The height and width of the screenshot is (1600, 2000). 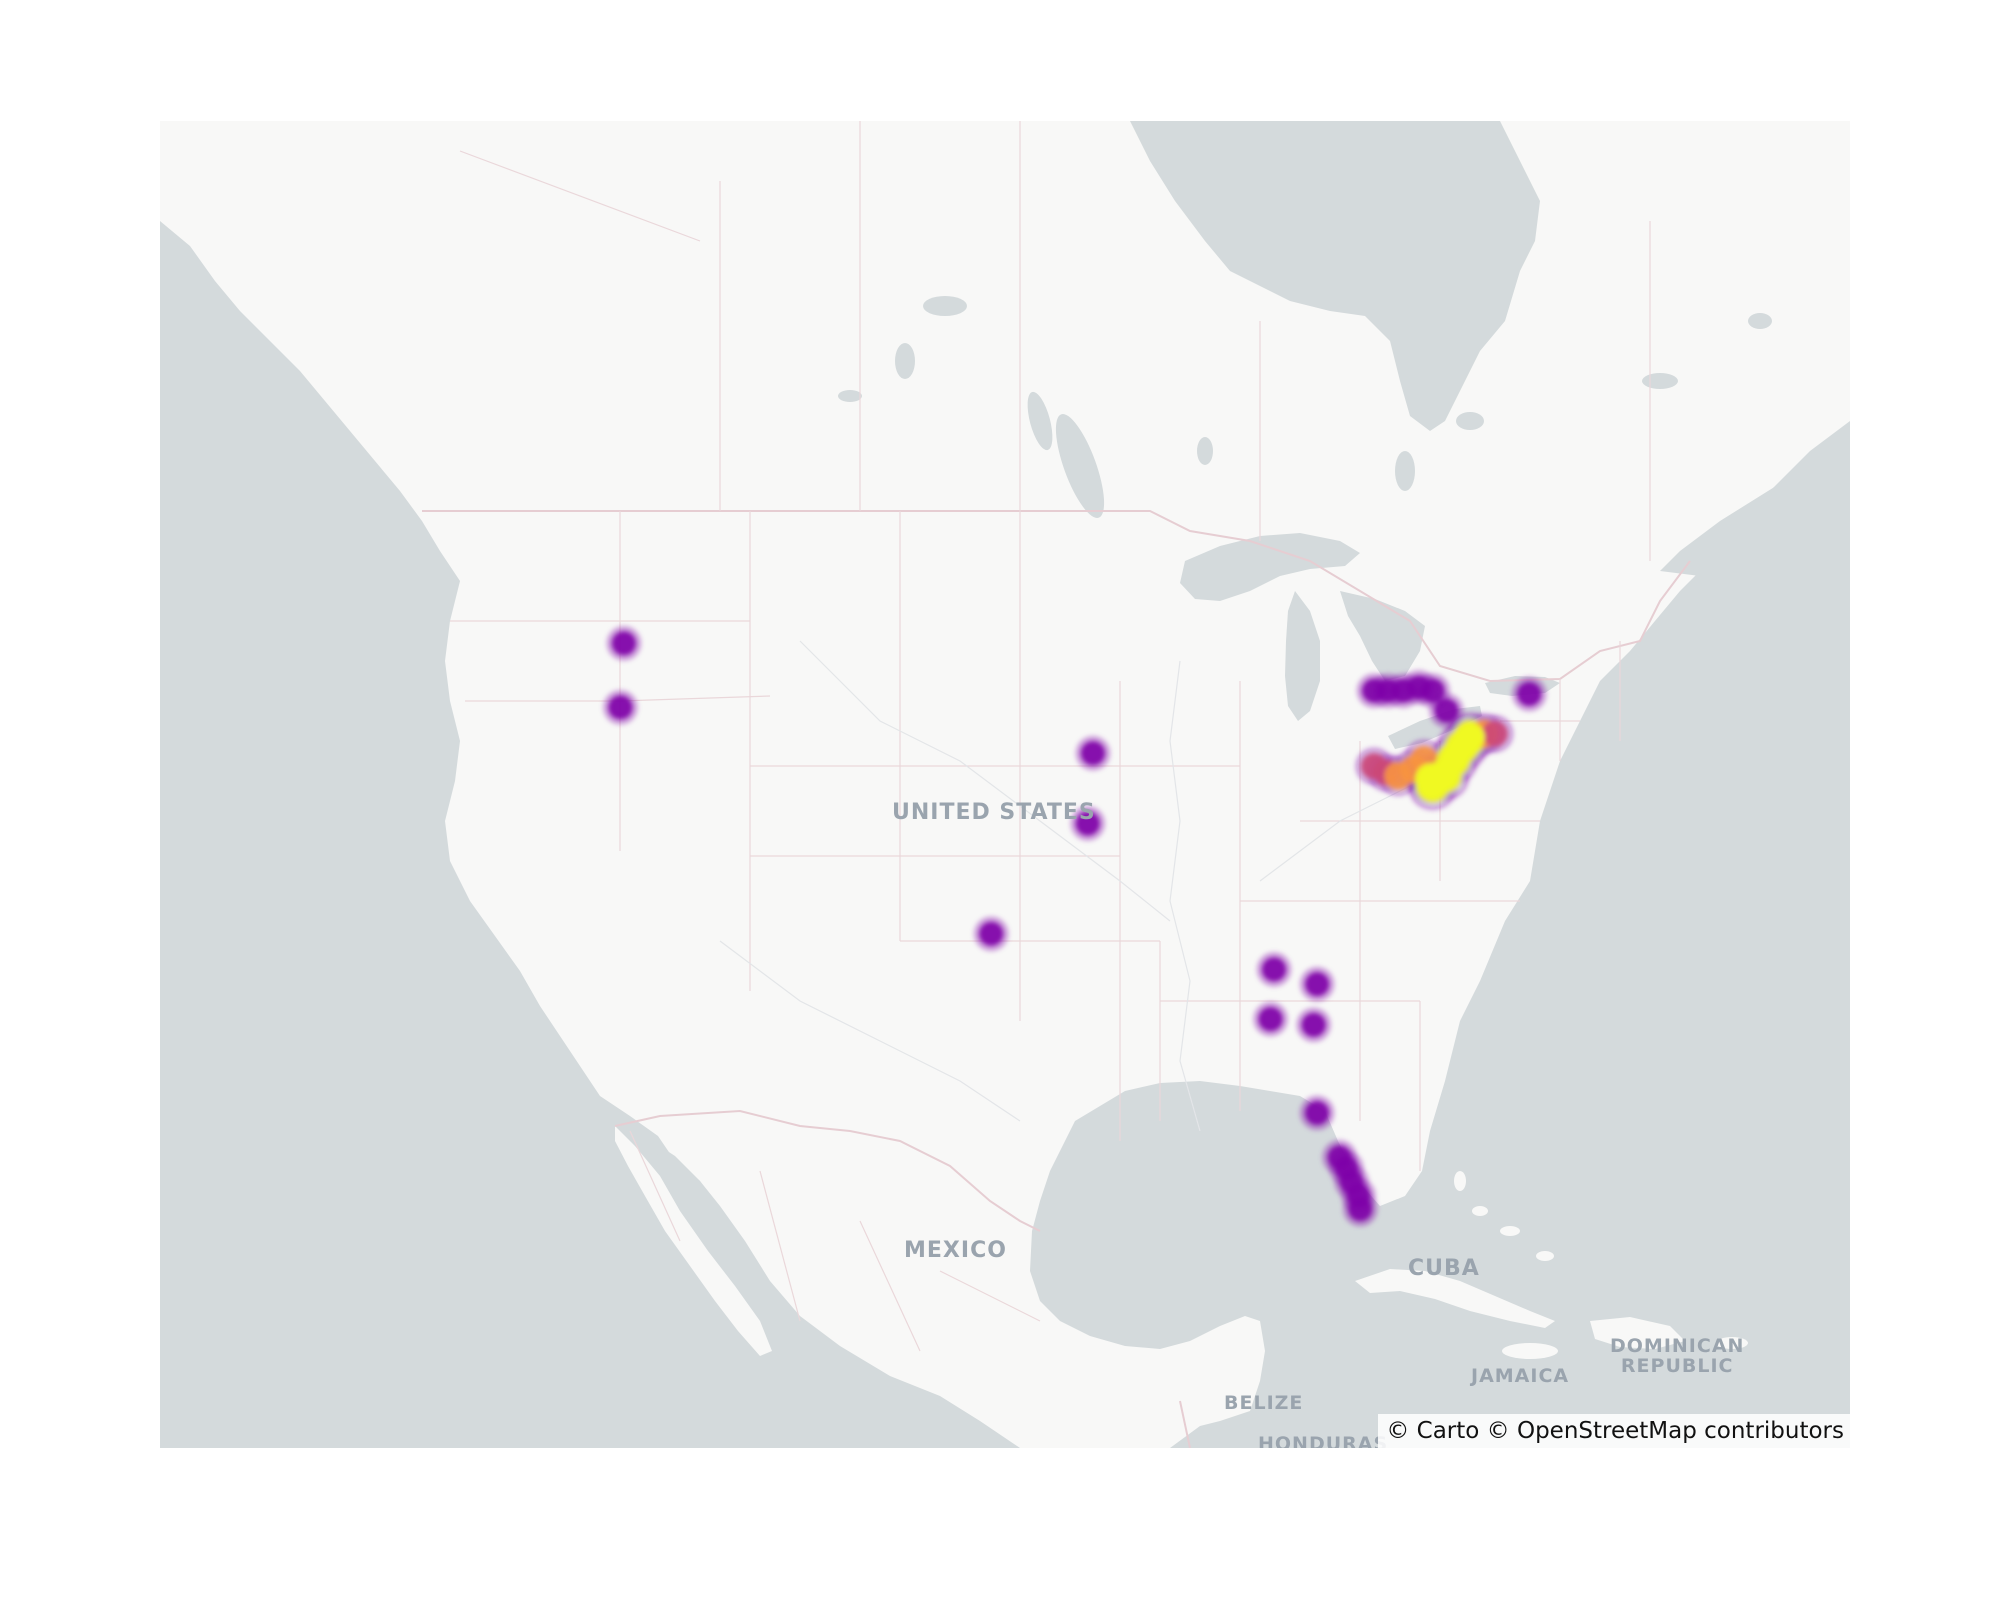 I want to click on label-mexico: MEXICO, so click(x=955, y=1250).